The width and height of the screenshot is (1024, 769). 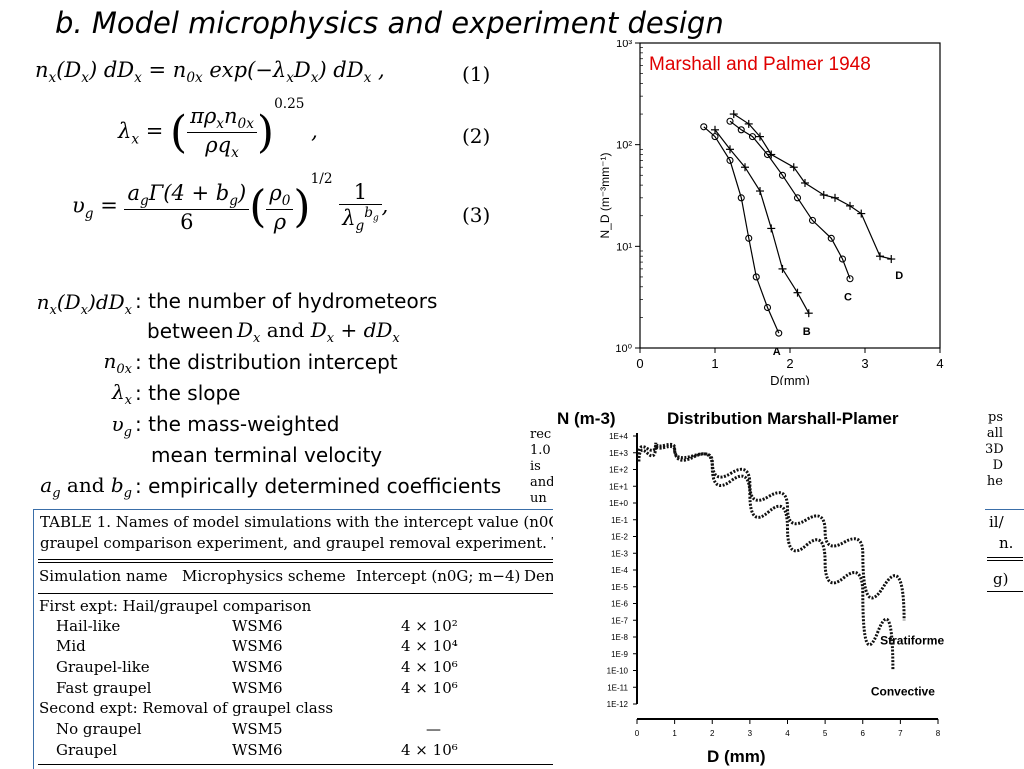 What do you see at coordinates (618, 436) in the screenshot?
I see `y-tick-label: 1E+4` at bounding box center [618, 436].